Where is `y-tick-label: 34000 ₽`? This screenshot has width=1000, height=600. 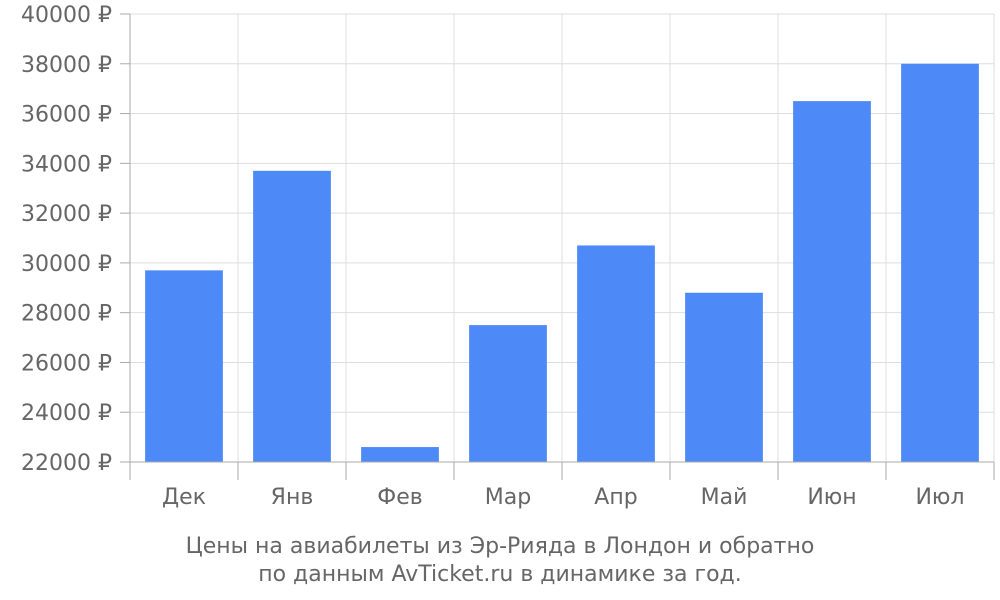 y-tick-label: 34000 ₽ is located at coordinates (66, 164).